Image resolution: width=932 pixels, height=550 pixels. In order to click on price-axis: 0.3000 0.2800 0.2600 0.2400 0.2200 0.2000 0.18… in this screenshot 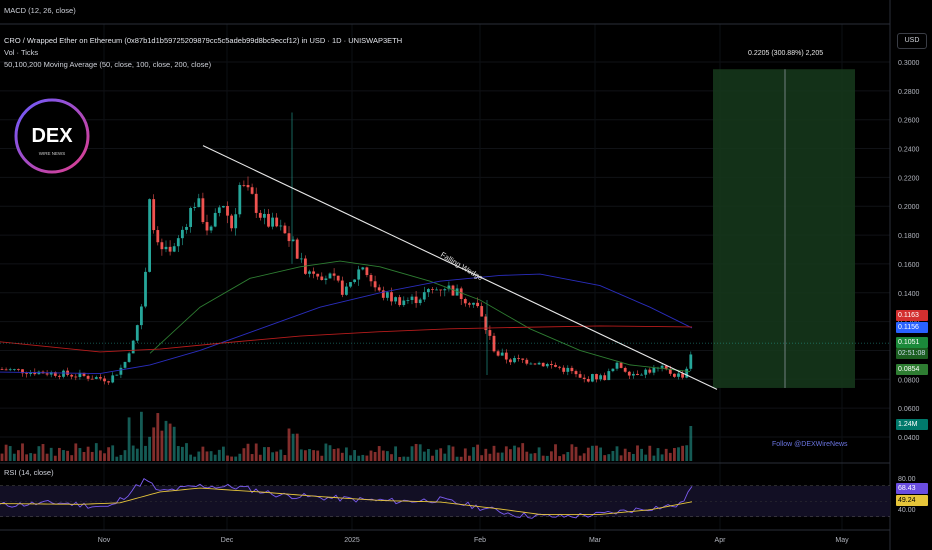, I will do `click(909, 251)`.